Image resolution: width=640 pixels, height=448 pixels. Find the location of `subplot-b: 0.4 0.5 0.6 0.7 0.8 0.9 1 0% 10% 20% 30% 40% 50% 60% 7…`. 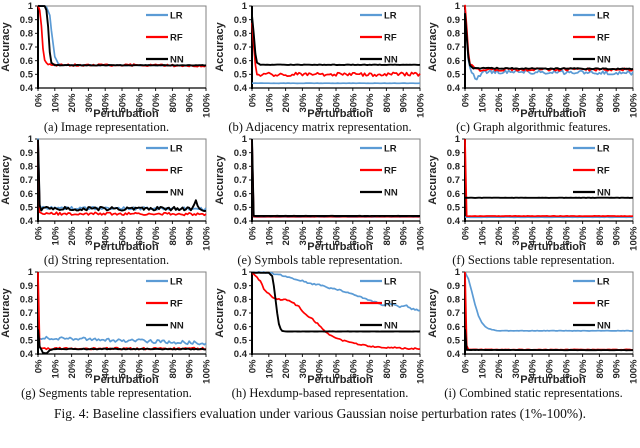

subplot-b: 0.4 0.5 0.6 0.7 0.8 0.9 1 0% 10% 20% 30% 40% 50% 60% 7… is located at coordinates (320, 68).